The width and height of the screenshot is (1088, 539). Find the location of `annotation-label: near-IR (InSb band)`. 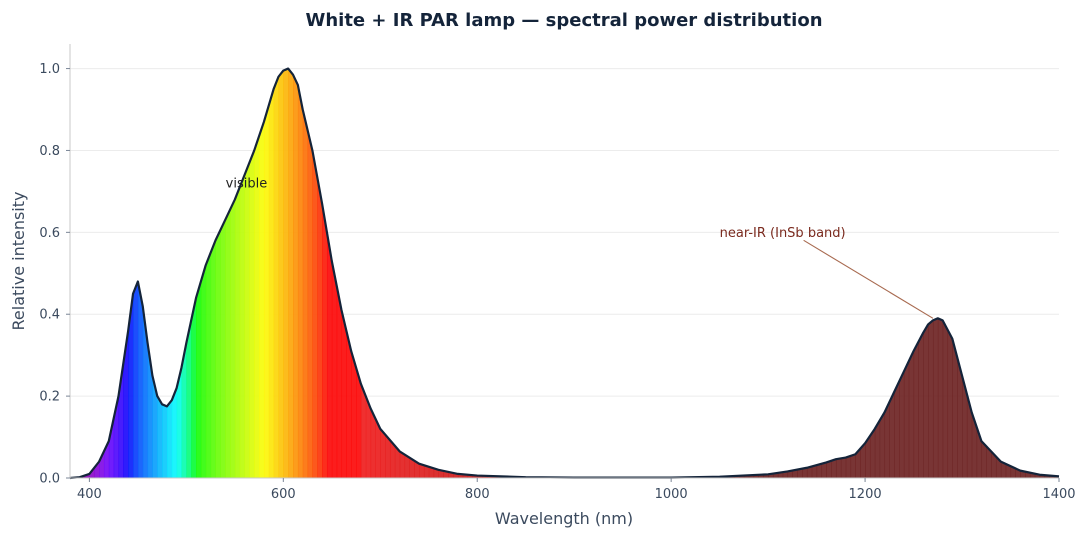

annotation-label: near-IR (InSb band) is located at coordinates (783, 233).